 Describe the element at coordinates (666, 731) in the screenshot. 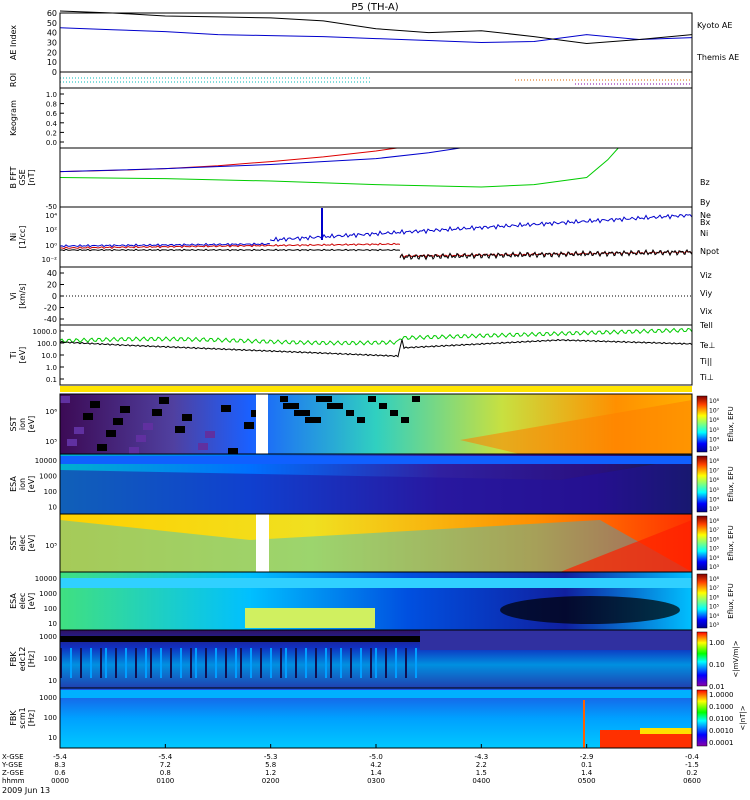

I see `fbk-b-yellow` at that location.